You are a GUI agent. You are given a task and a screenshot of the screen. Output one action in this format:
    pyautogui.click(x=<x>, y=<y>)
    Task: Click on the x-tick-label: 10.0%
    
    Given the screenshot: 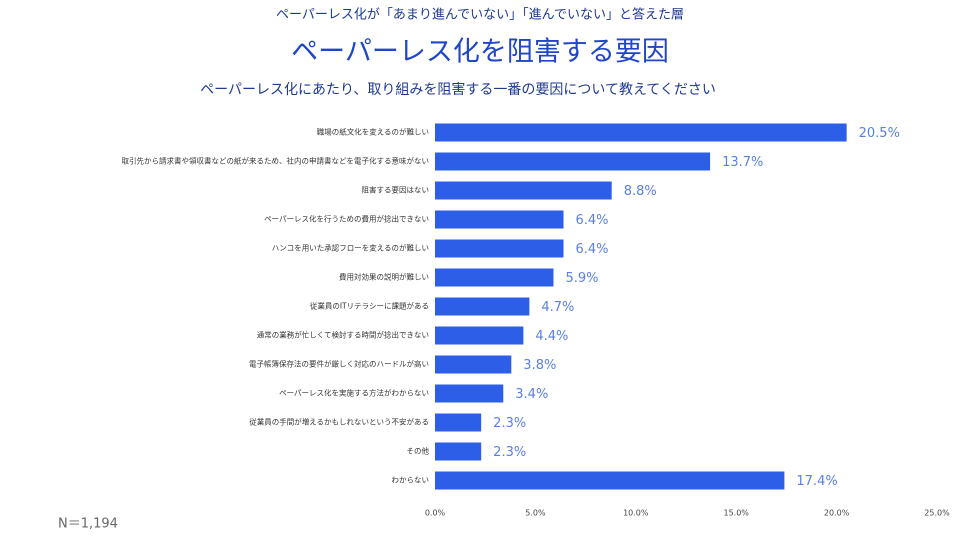 What is the action you would take?
    pyautogui.click(x=636, y=513)
    